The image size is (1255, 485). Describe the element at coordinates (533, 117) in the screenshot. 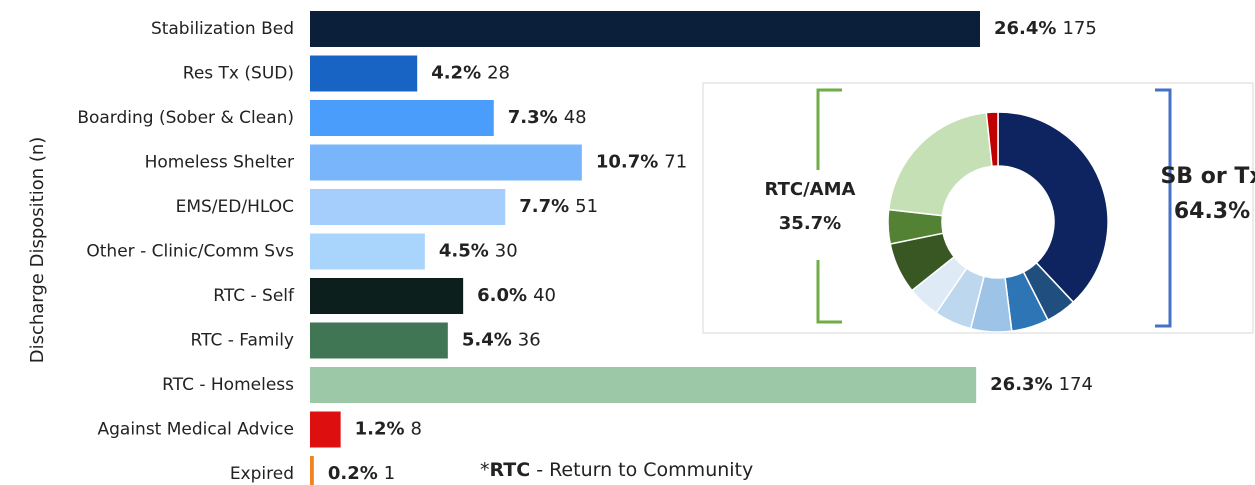

I see `percent-label: 7.3%` at that location.